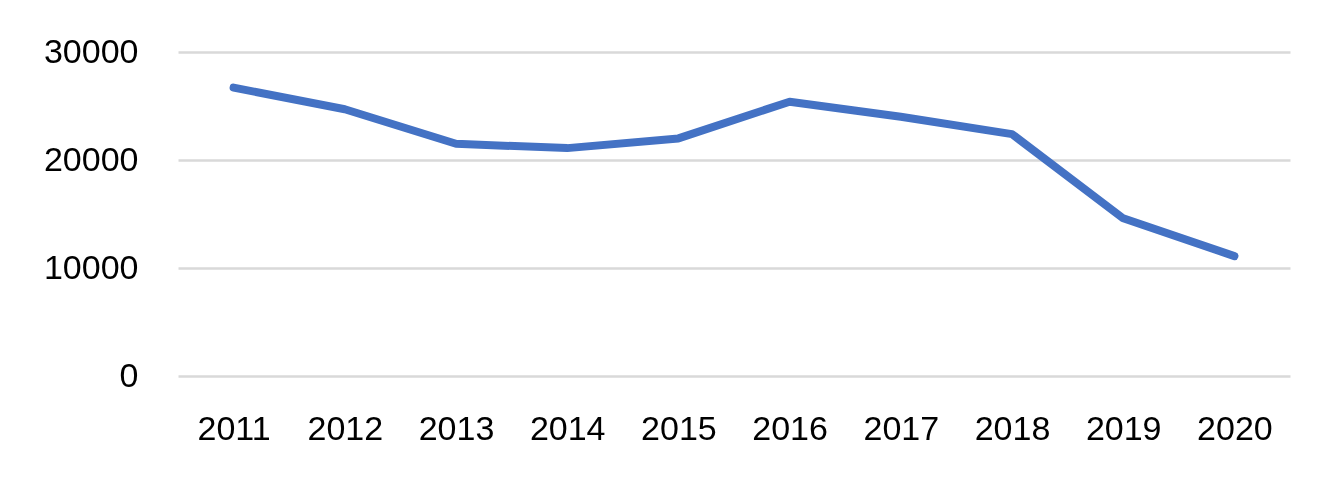  Describe the element at coordinates (456, 427) in the screenshot. I see `x-tick-label: 2013` at that location.